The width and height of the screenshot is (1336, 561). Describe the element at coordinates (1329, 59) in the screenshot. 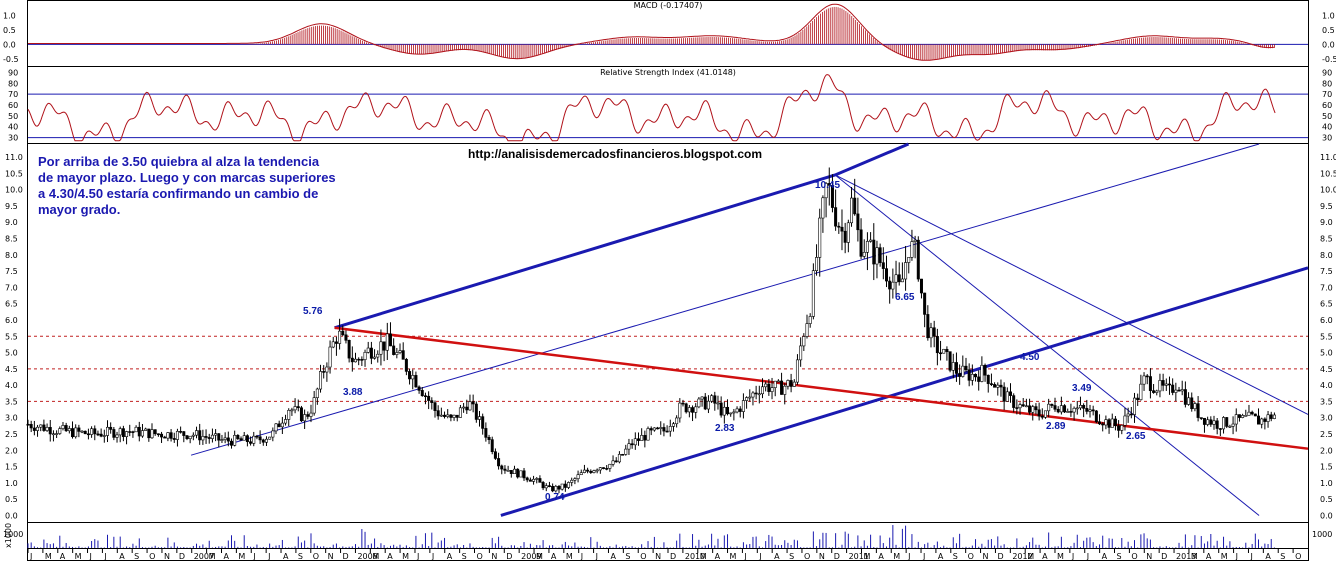

I see `macd-tick-right: -0.5` at that location.